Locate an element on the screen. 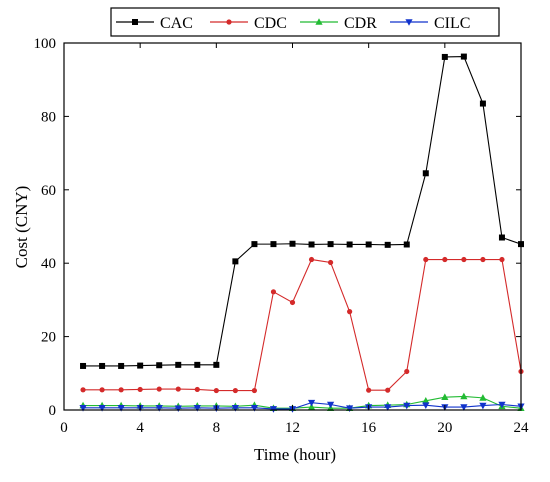  legend-label-cilc: CILC is located at coordinates (452, 23).